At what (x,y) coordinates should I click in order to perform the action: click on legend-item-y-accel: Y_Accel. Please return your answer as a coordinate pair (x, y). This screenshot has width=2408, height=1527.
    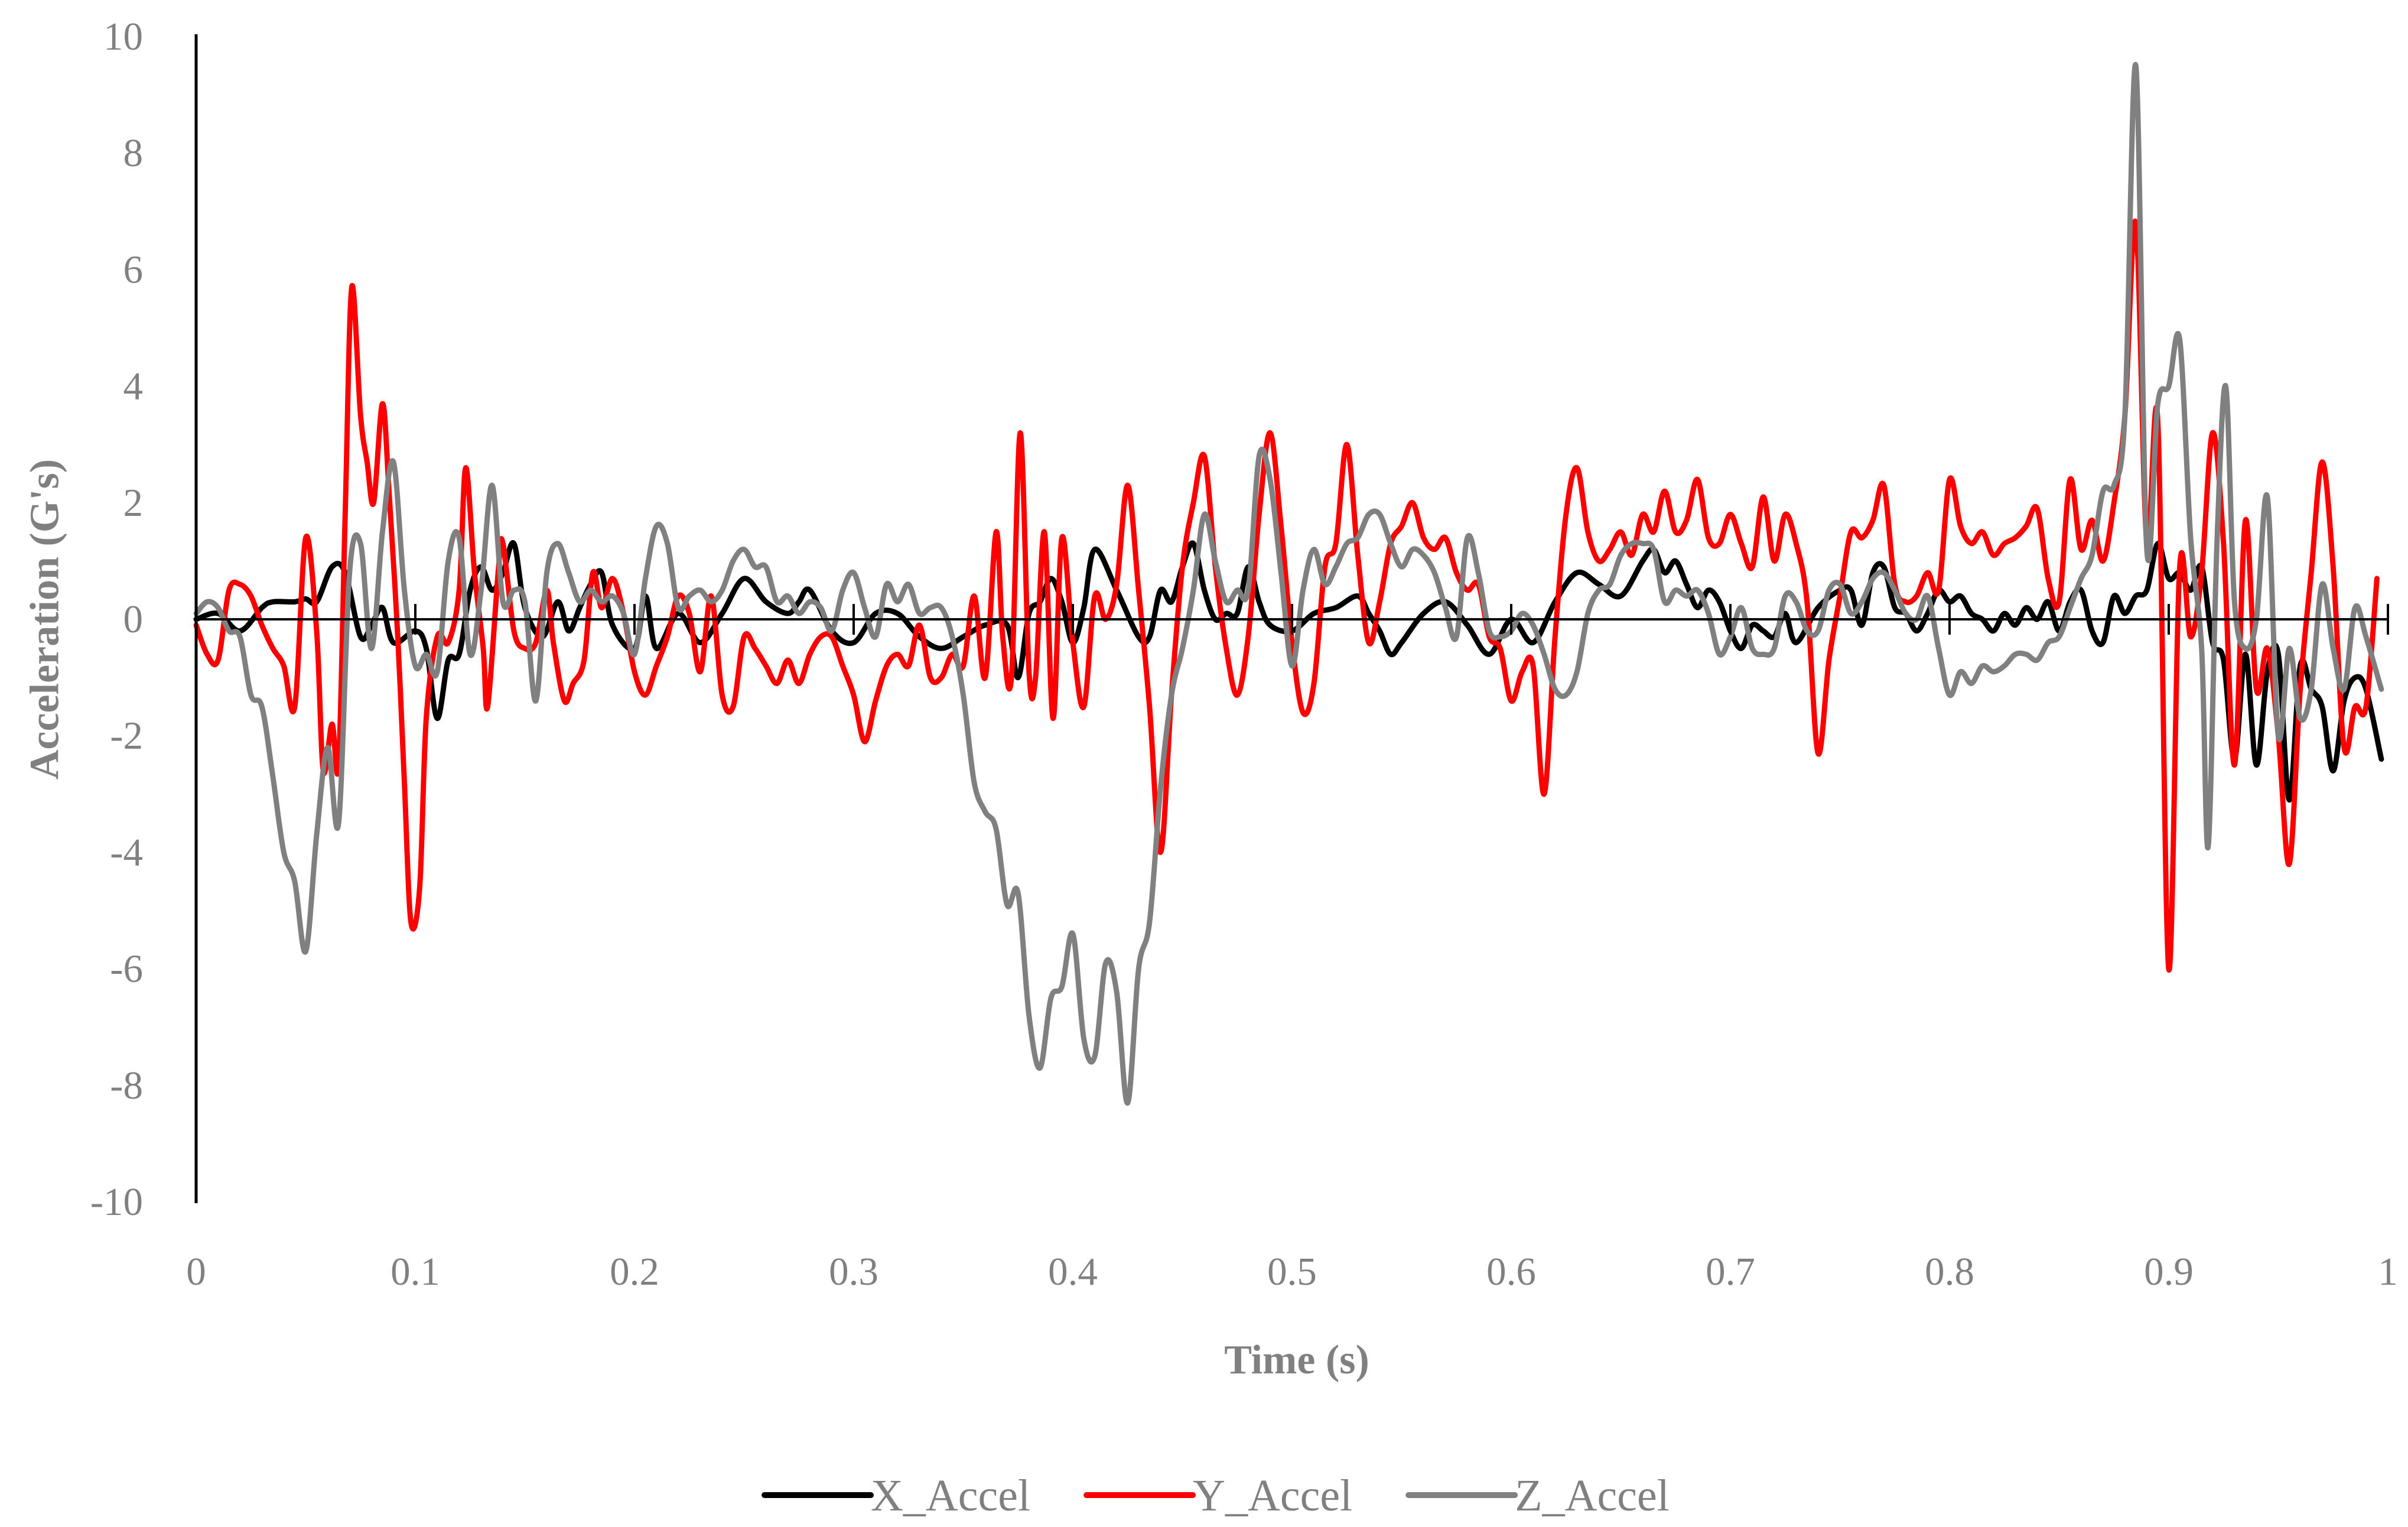
    Looking at the image, I should click on (1217, 1496).